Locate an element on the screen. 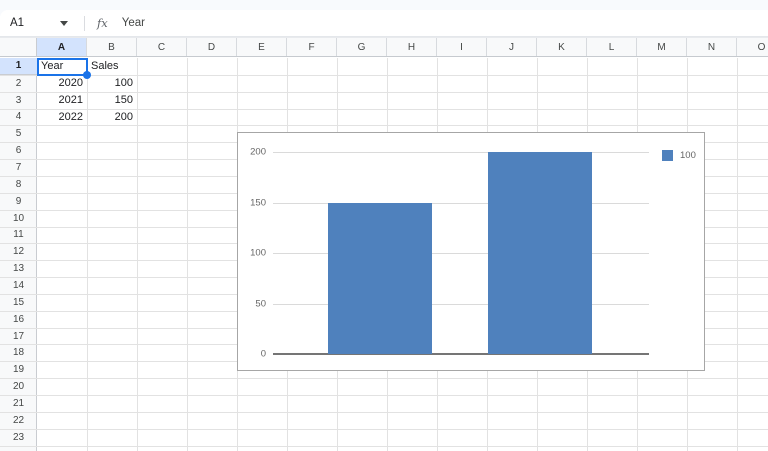 This screenshot has height=451, width=768. legend-swatch-icon is located at coordinates (667, 155).